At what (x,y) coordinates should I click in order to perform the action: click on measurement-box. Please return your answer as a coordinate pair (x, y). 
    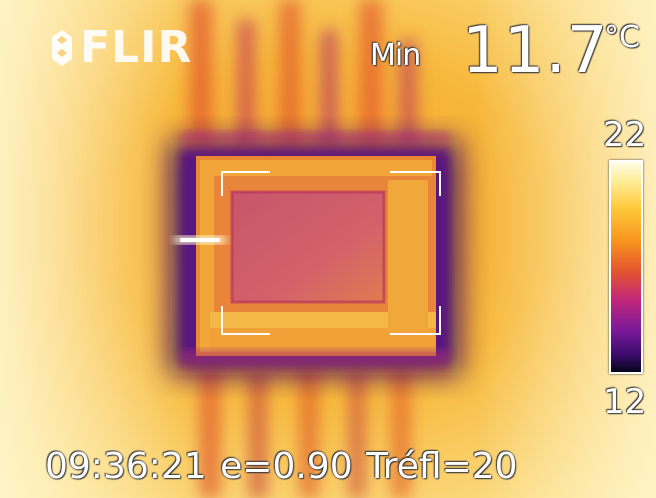
    Looking at the image, I should click on (331, 253).